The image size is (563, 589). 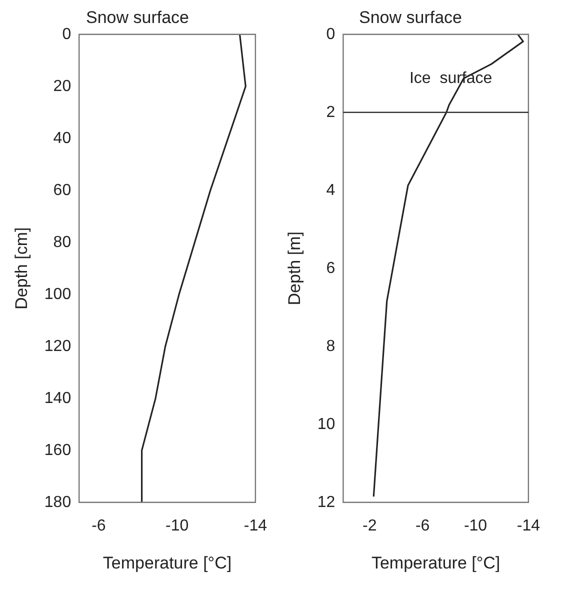 I want to click on y-tick-label: 2, so click(x=331, y=112).